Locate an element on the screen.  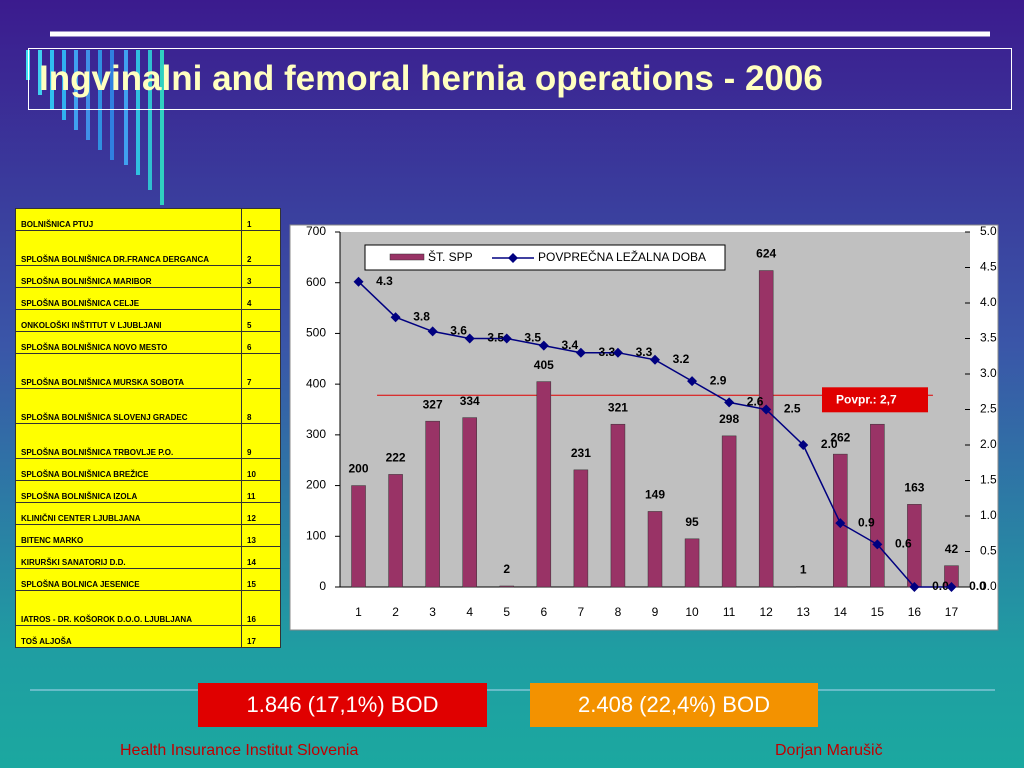
x-tick-label: 6 is located at coordinates (543, 612).